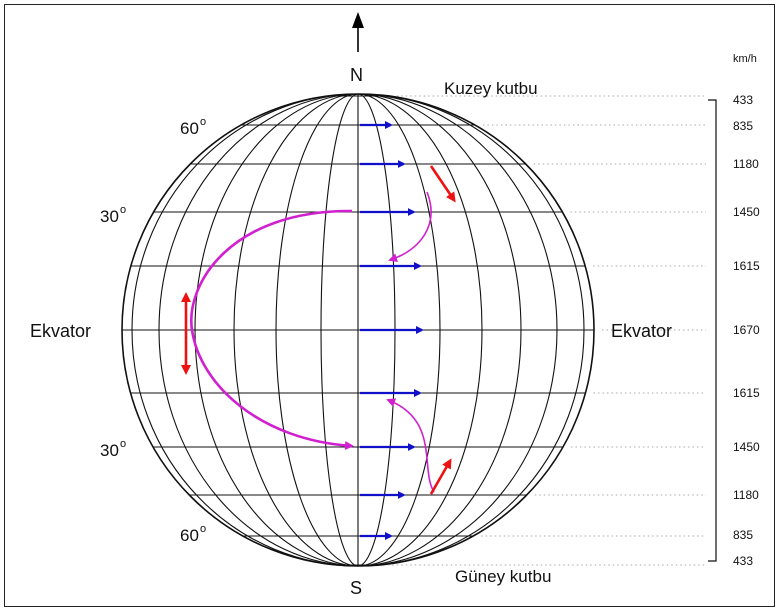 The height and width of the screenshot is (613, 781). Describe the element at coordinates (745, 59) in the screenshot. I see `speed-unit-label: km/h` at that location.